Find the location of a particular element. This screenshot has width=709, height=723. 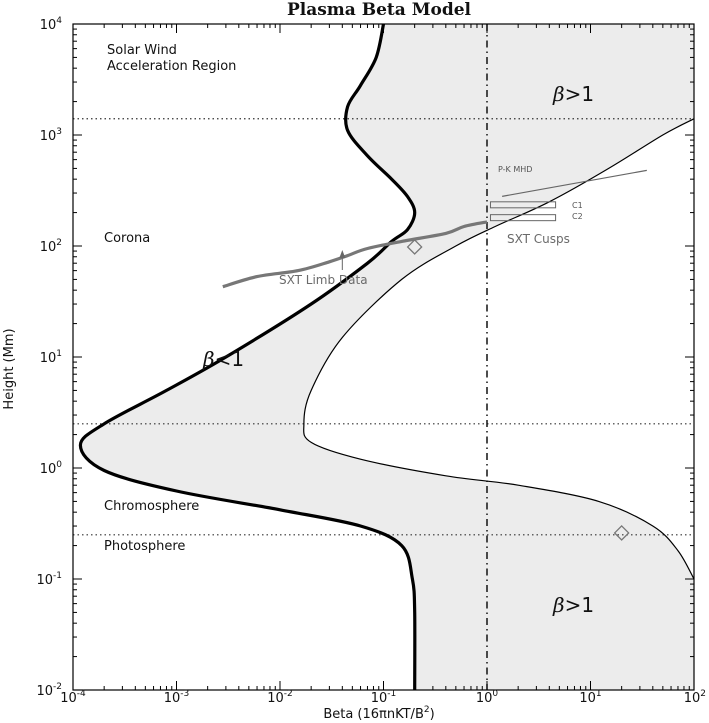

diamond-markers is located at coordinates (518, 390).